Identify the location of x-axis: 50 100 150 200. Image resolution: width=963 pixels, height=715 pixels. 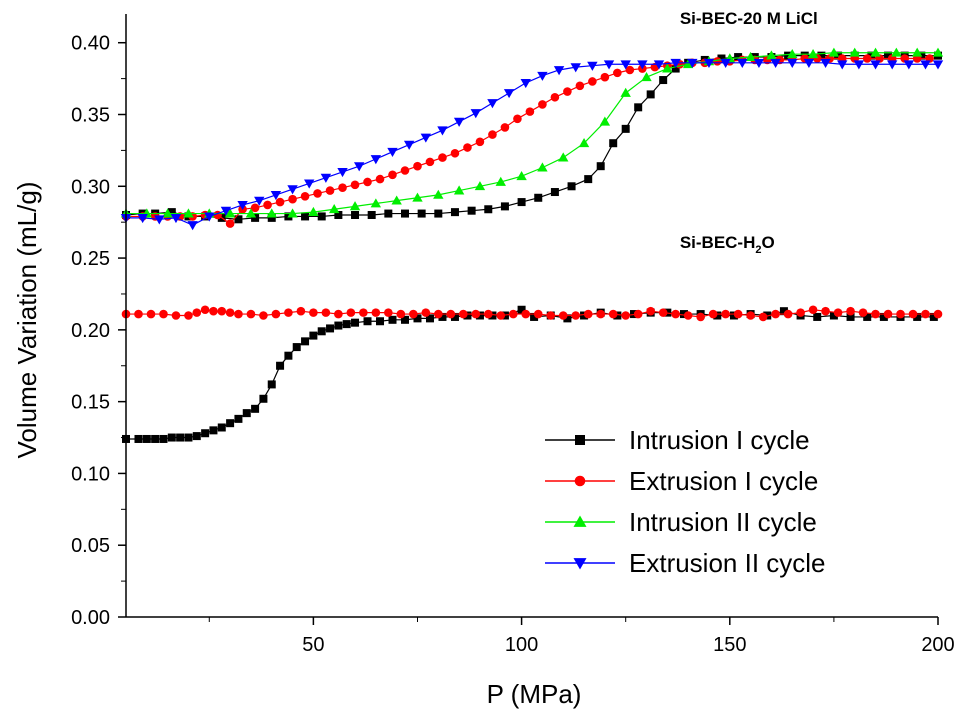
(540, 636).